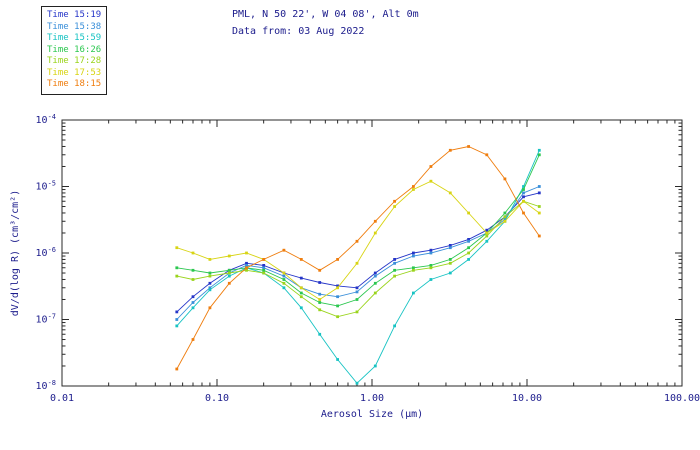 This screenshot has height=450, width=700. What do you see at coordinates (372, 398) in the screenshot?
I see `x-tick-label: 1.00` at bounding box center [372, 398].